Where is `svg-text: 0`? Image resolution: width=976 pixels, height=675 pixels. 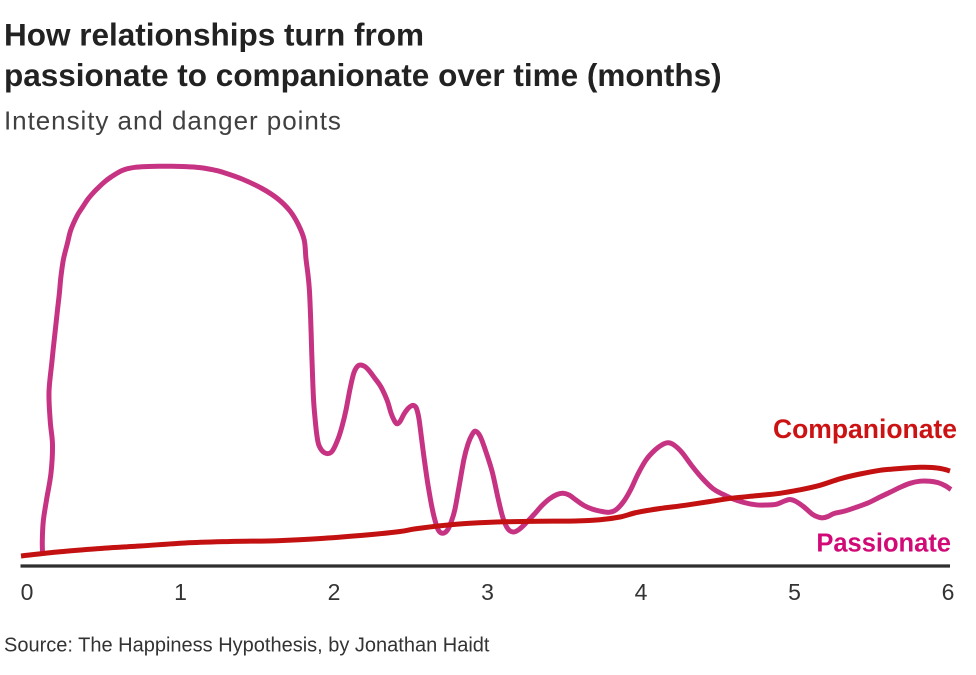 svg-text: 0 is located at coordinates (27, 592).